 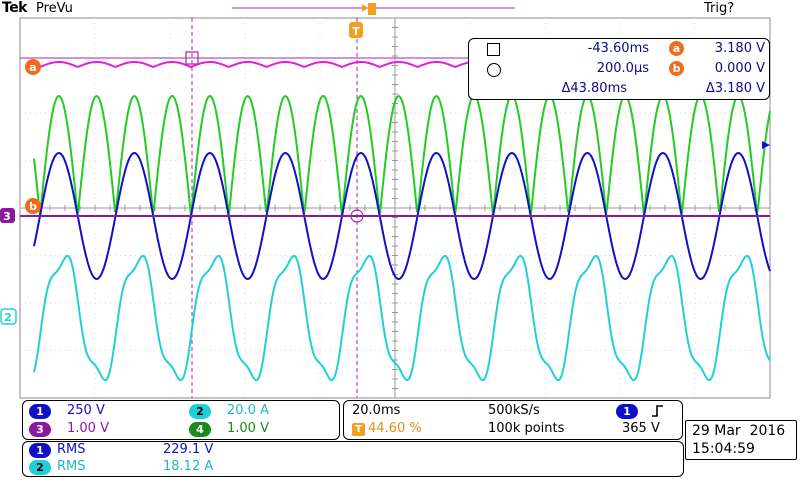 I want to click on ch3-ground-marker, so click(x=7, y=215).